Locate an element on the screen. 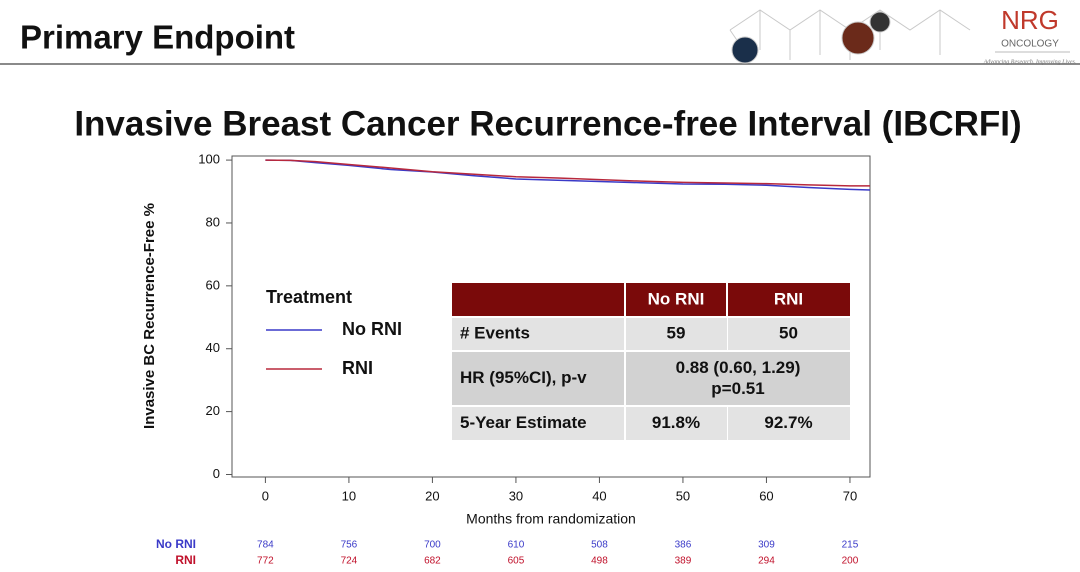 The height and width of the screenshot is (572, 1080). table-cell: 59 is located at coordinates (676, 332).